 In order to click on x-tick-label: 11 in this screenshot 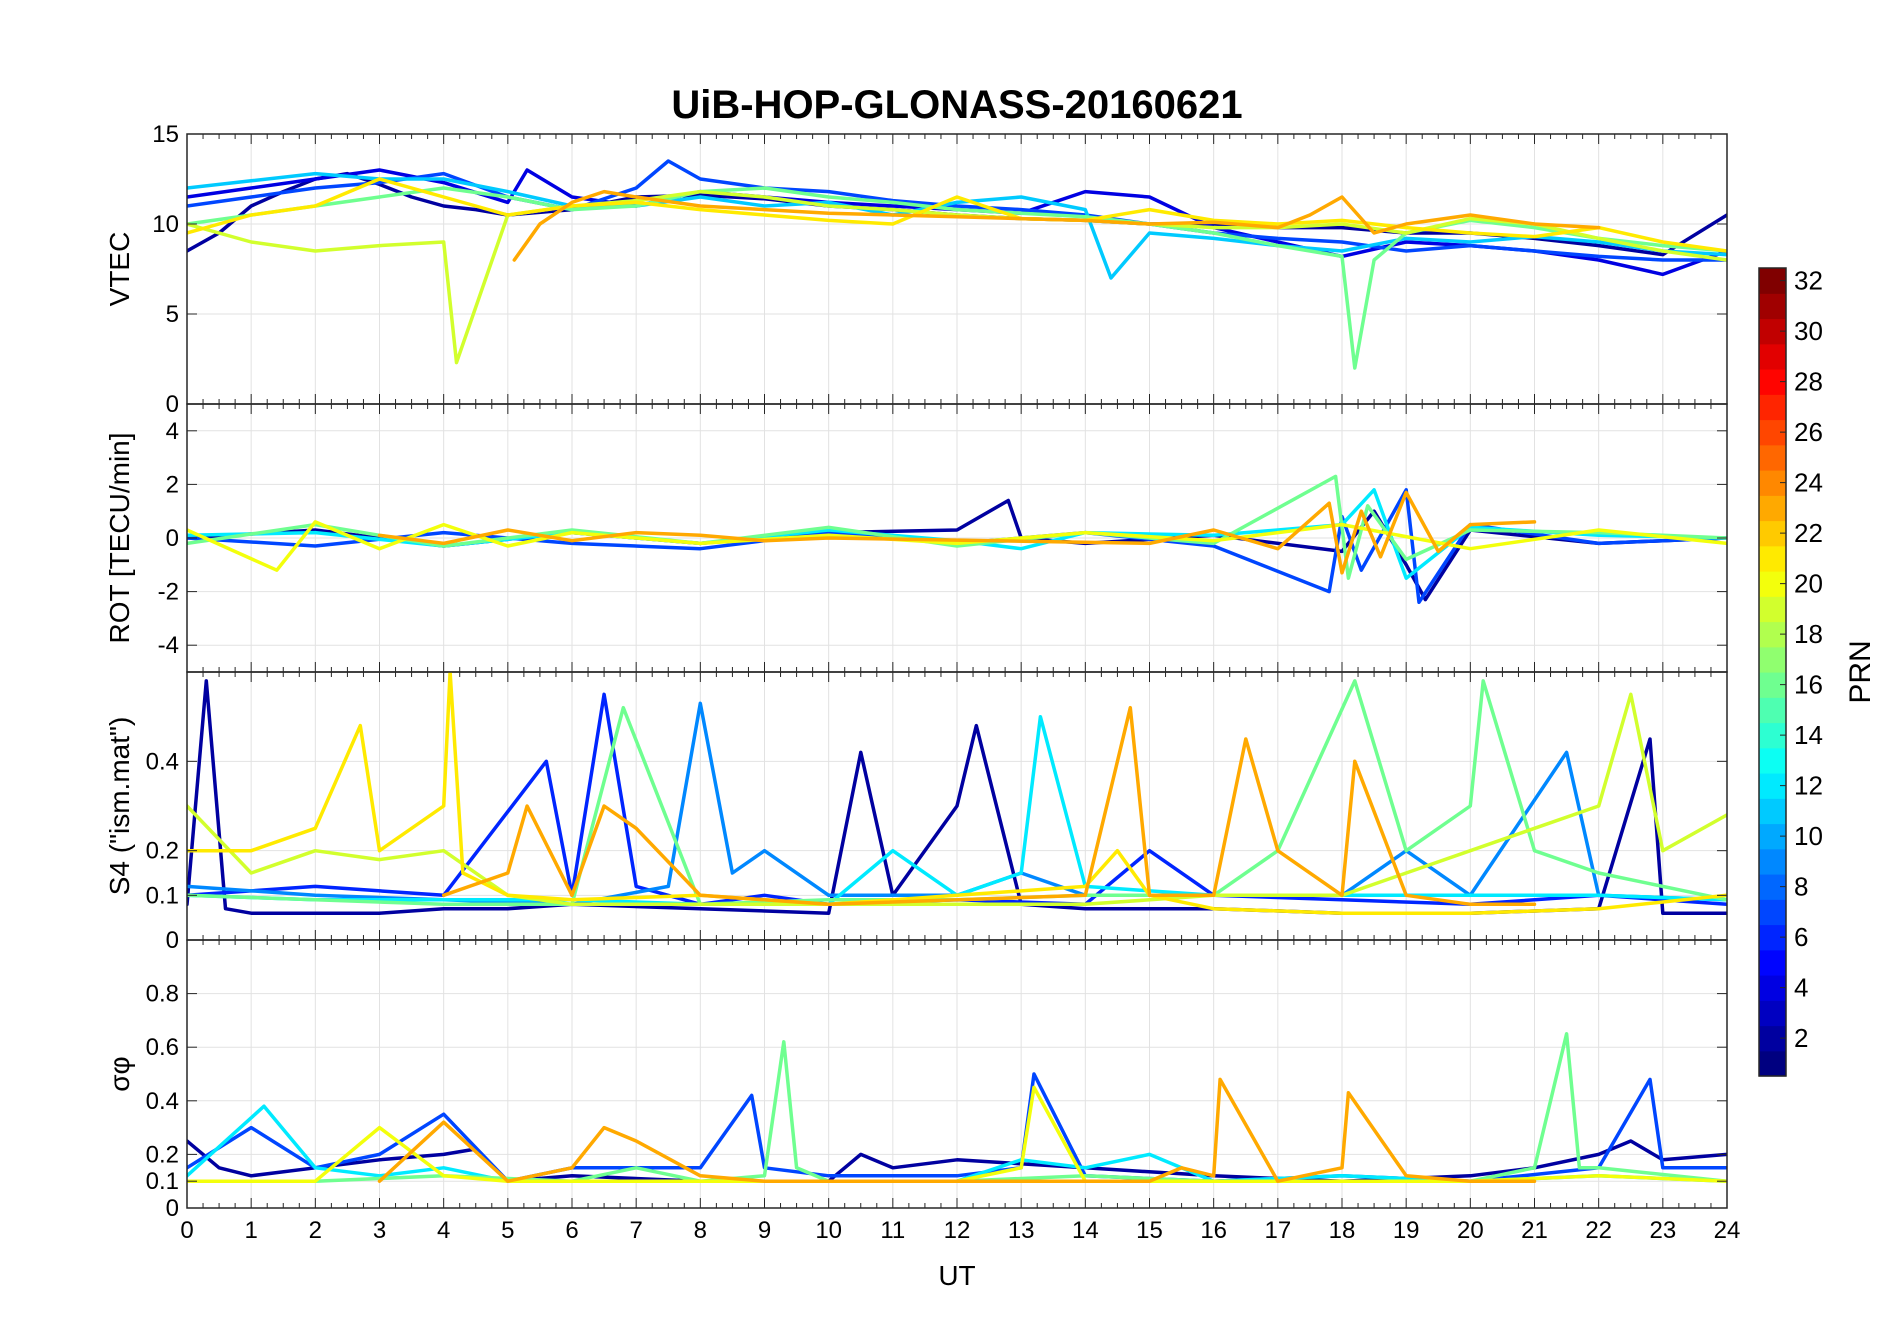, I will do `click(892, 1230)`.